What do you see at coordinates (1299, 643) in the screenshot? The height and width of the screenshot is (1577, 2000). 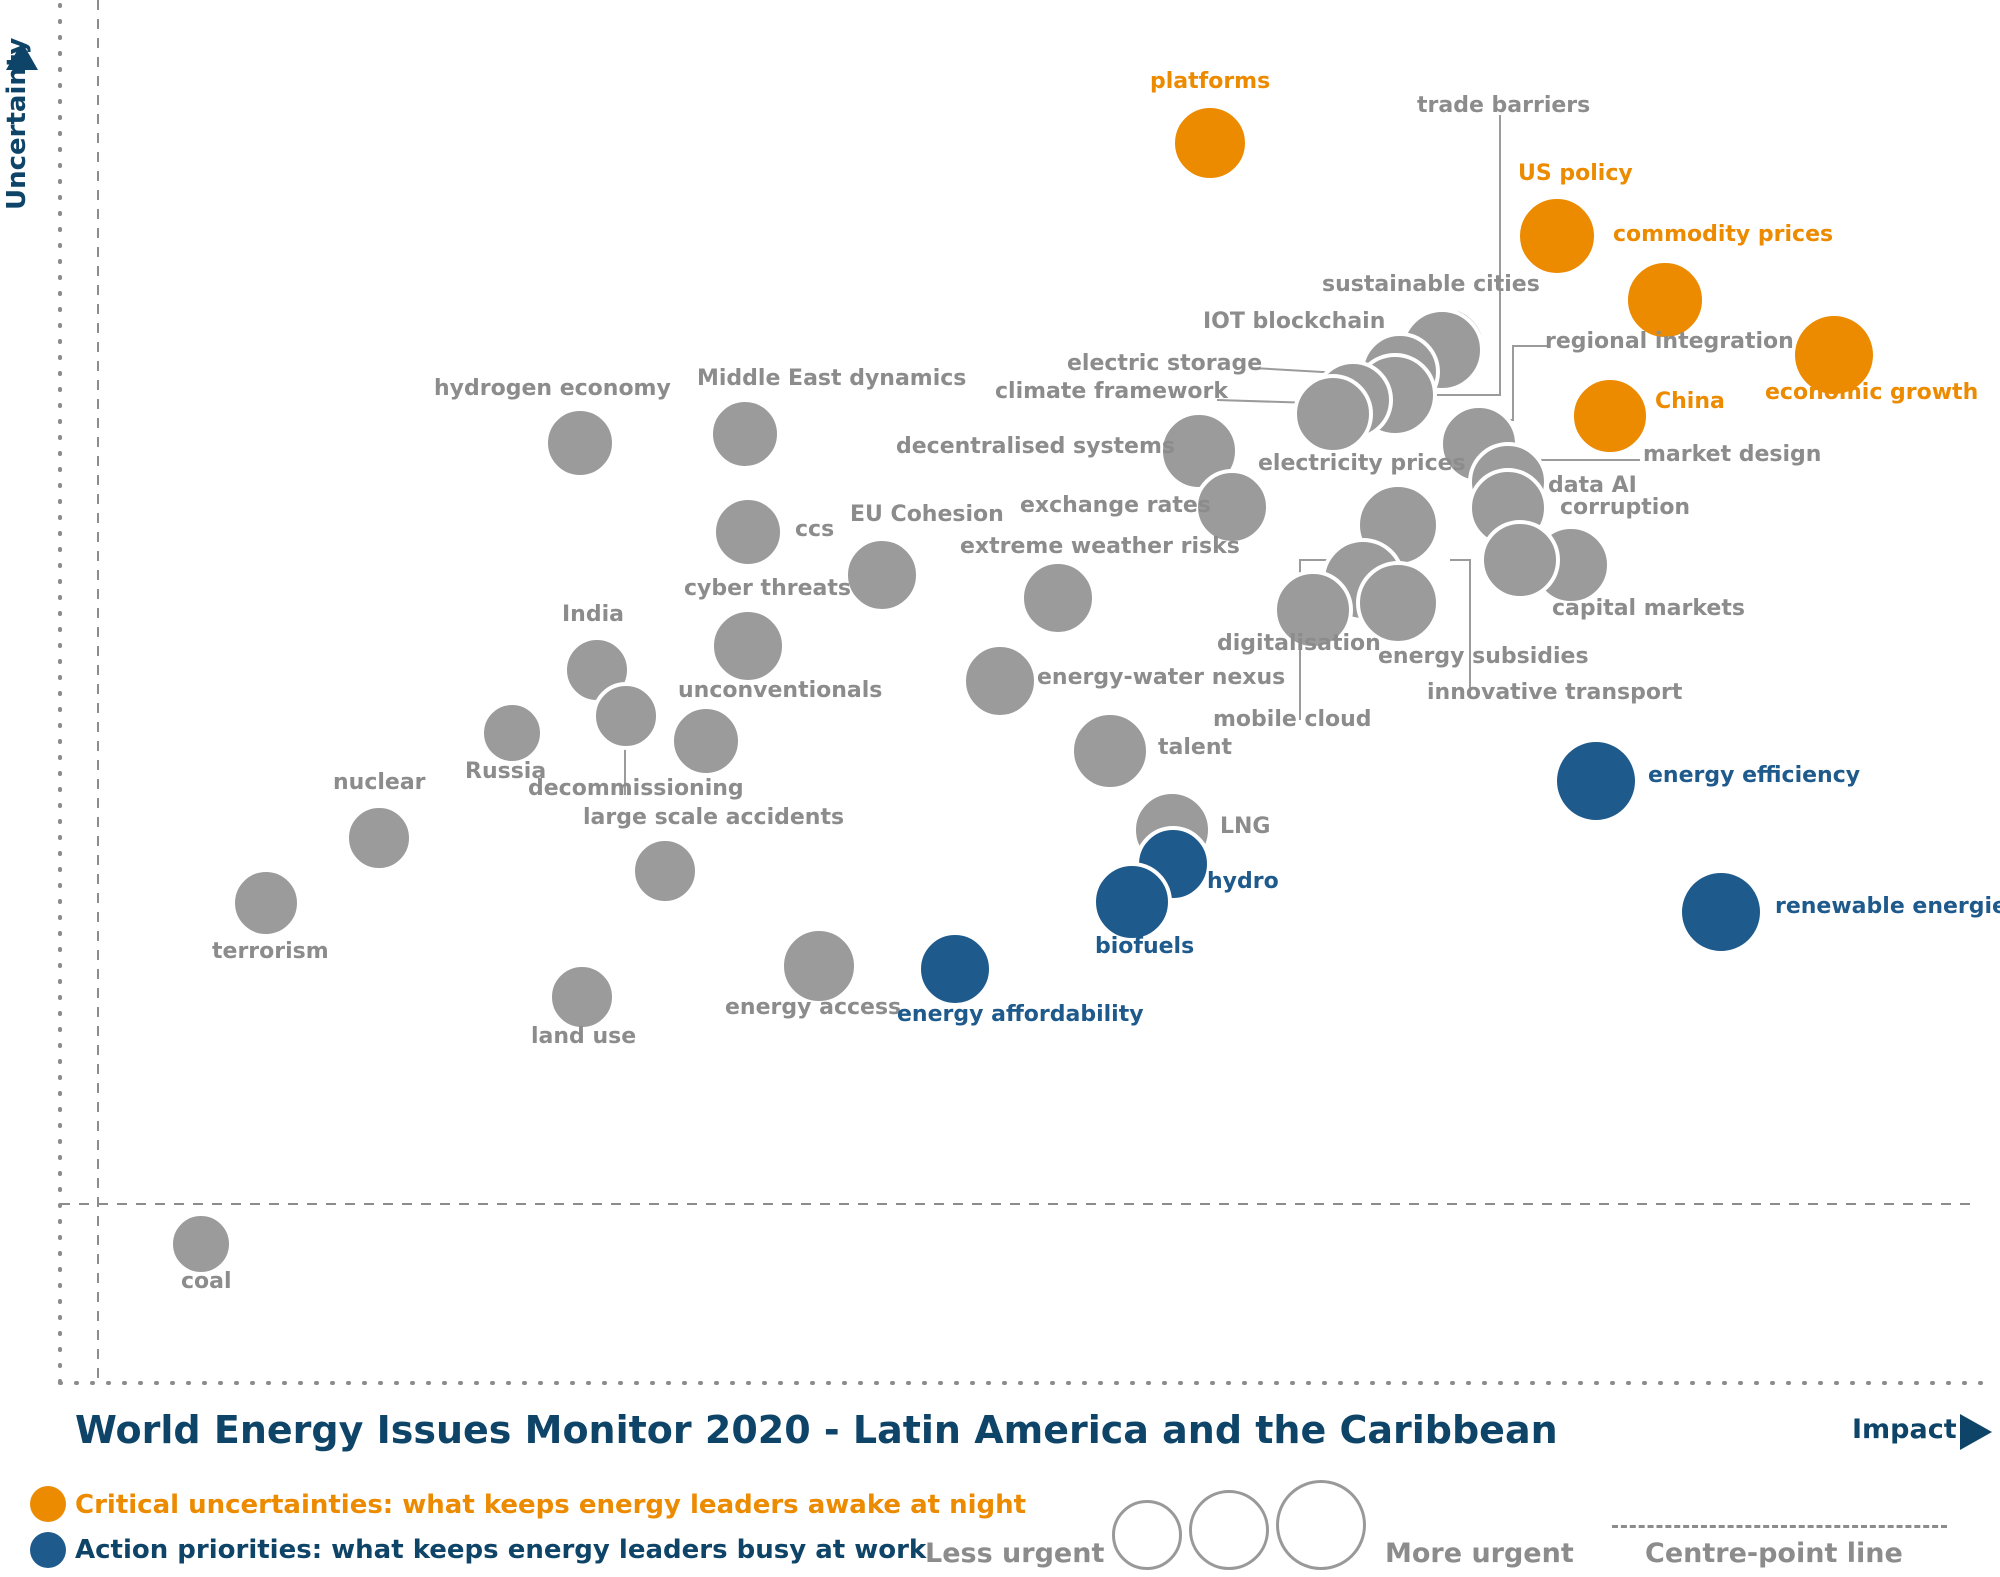 I see `label-digitalisation: digitalisation` at bounding box center [1299, 643].